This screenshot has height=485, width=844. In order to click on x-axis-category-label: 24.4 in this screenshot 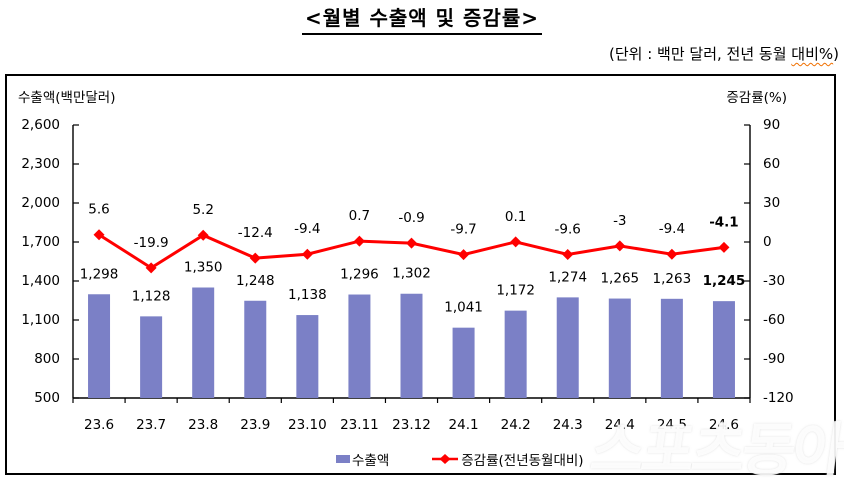, I will do `click(620, 425)`.